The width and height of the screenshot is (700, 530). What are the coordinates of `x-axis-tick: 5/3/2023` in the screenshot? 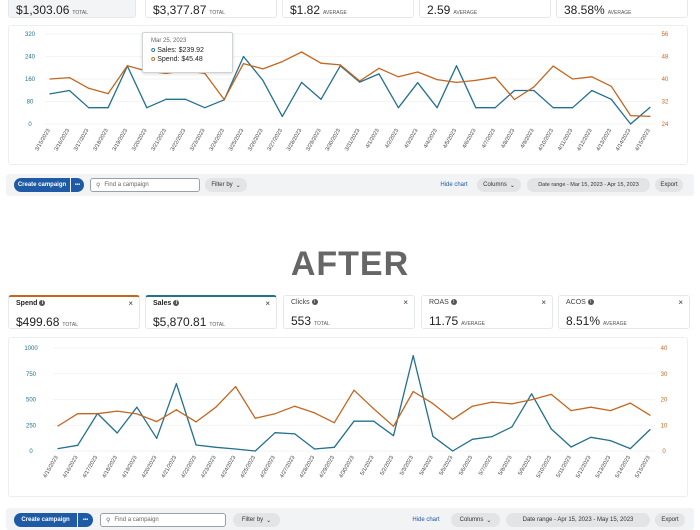 It's located at (407, 466).